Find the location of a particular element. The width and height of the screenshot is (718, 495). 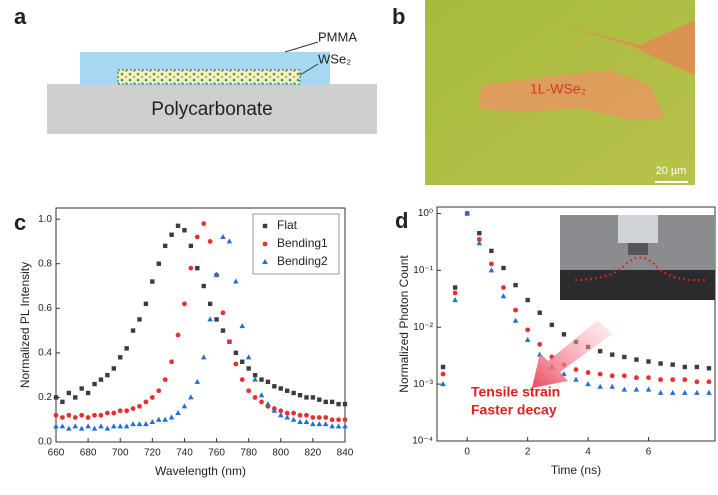

x-tick-label: 800 is located at coordinates (280, 453).